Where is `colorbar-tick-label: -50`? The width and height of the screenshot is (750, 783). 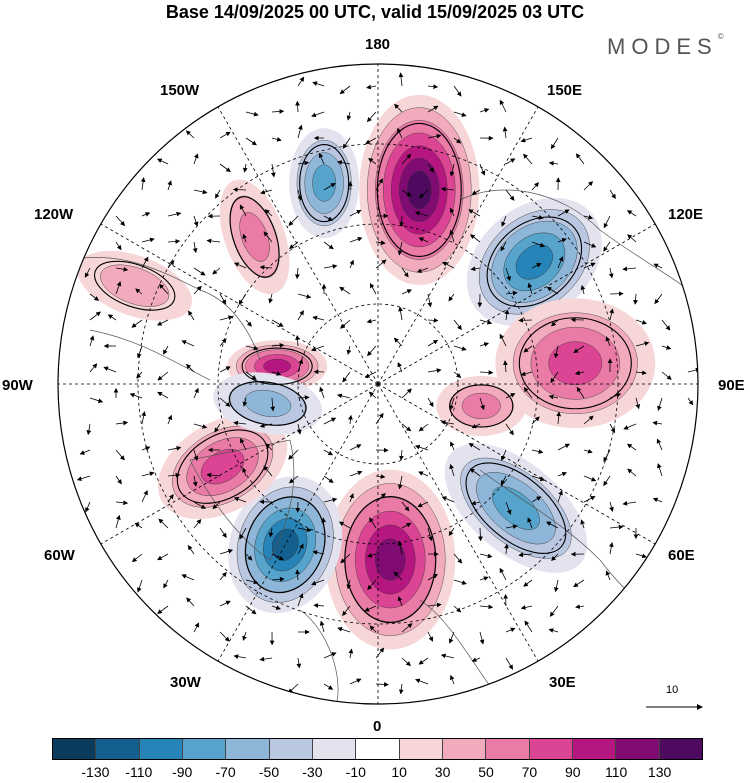 colorbar-tick-label: -50 is located at coordinates (269, 772).